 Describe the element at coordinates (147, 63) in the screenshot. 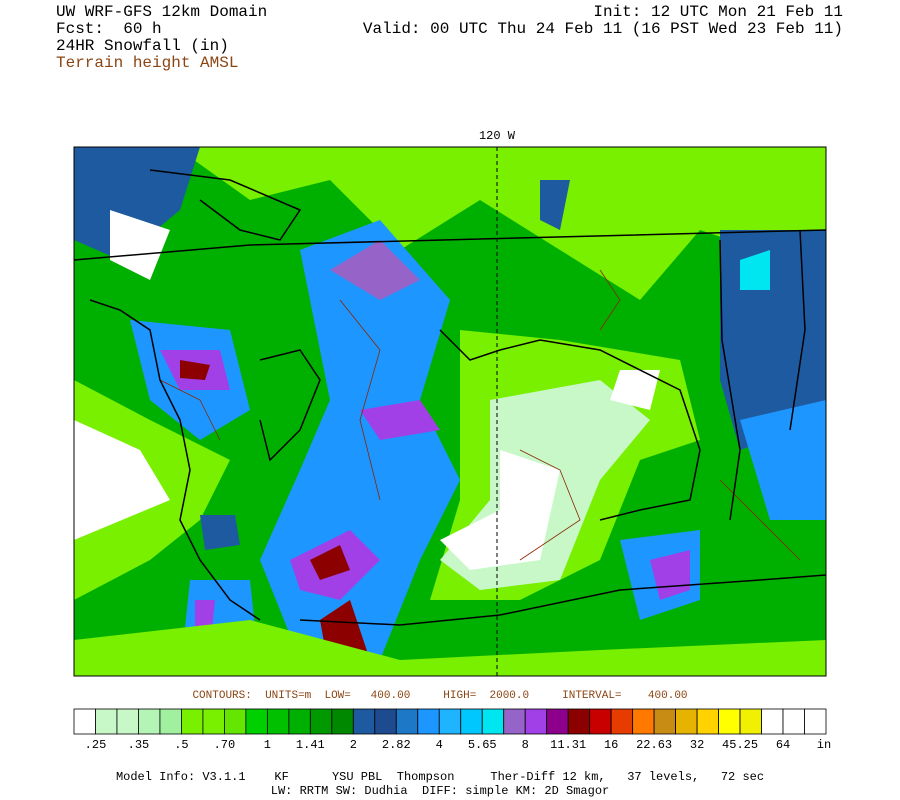

I see `contour-field: Terrain height AMSL` at that location.